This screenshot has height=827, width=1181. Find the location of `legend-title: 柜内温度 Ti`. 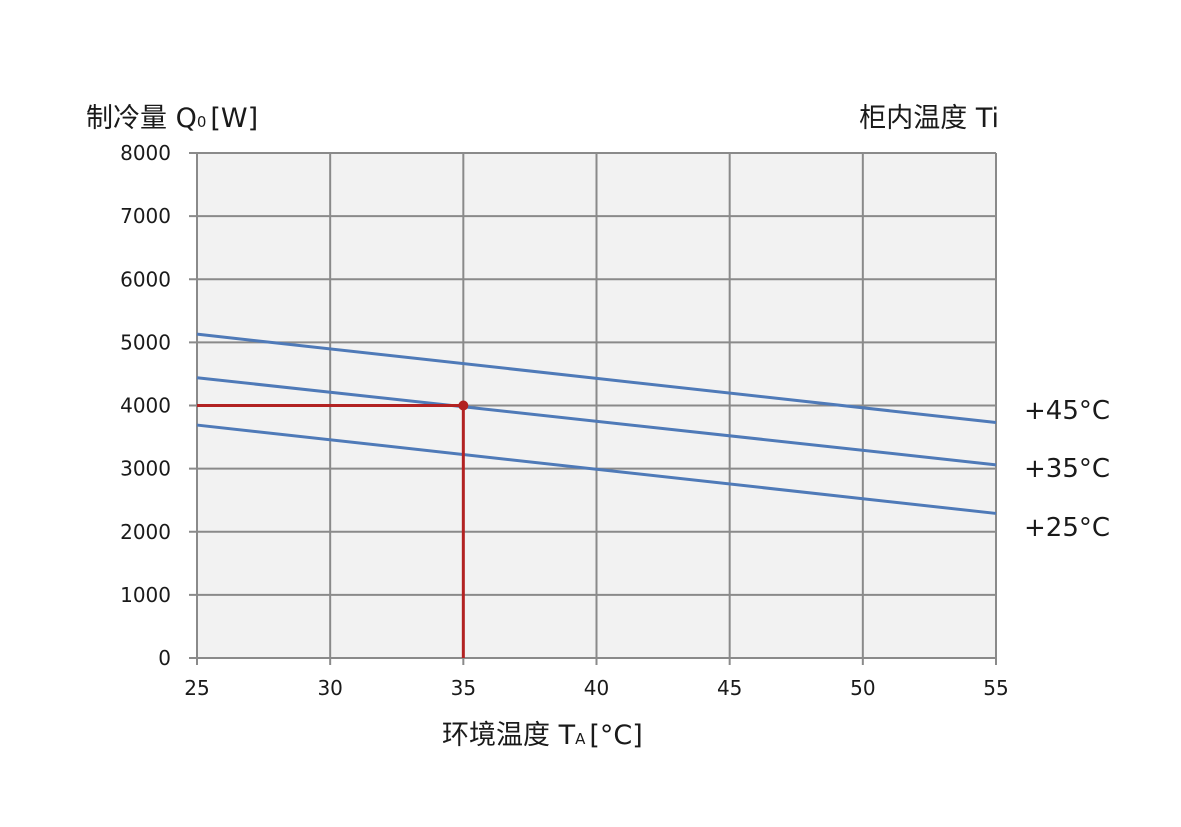

legend-title: 柜内温度 Ti is located at coordinates (929, 118).